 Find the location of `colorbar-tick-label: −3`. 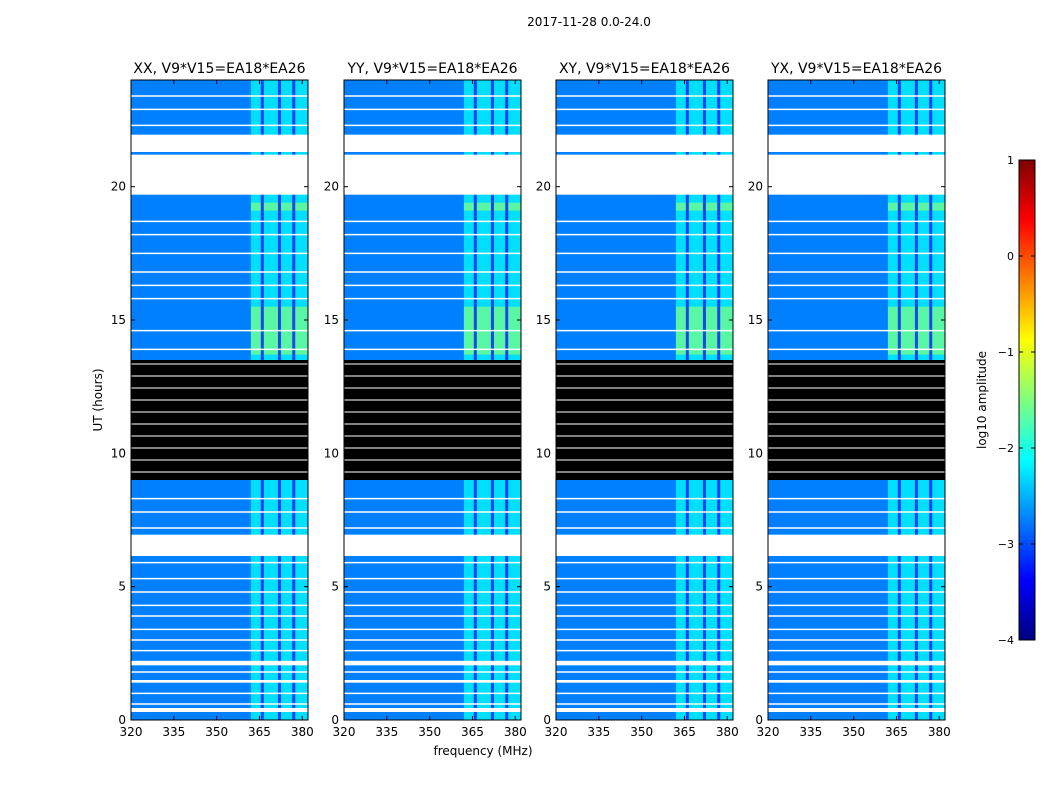

colorbar-tick-label: −3 is located at coordinates (1006, 544).